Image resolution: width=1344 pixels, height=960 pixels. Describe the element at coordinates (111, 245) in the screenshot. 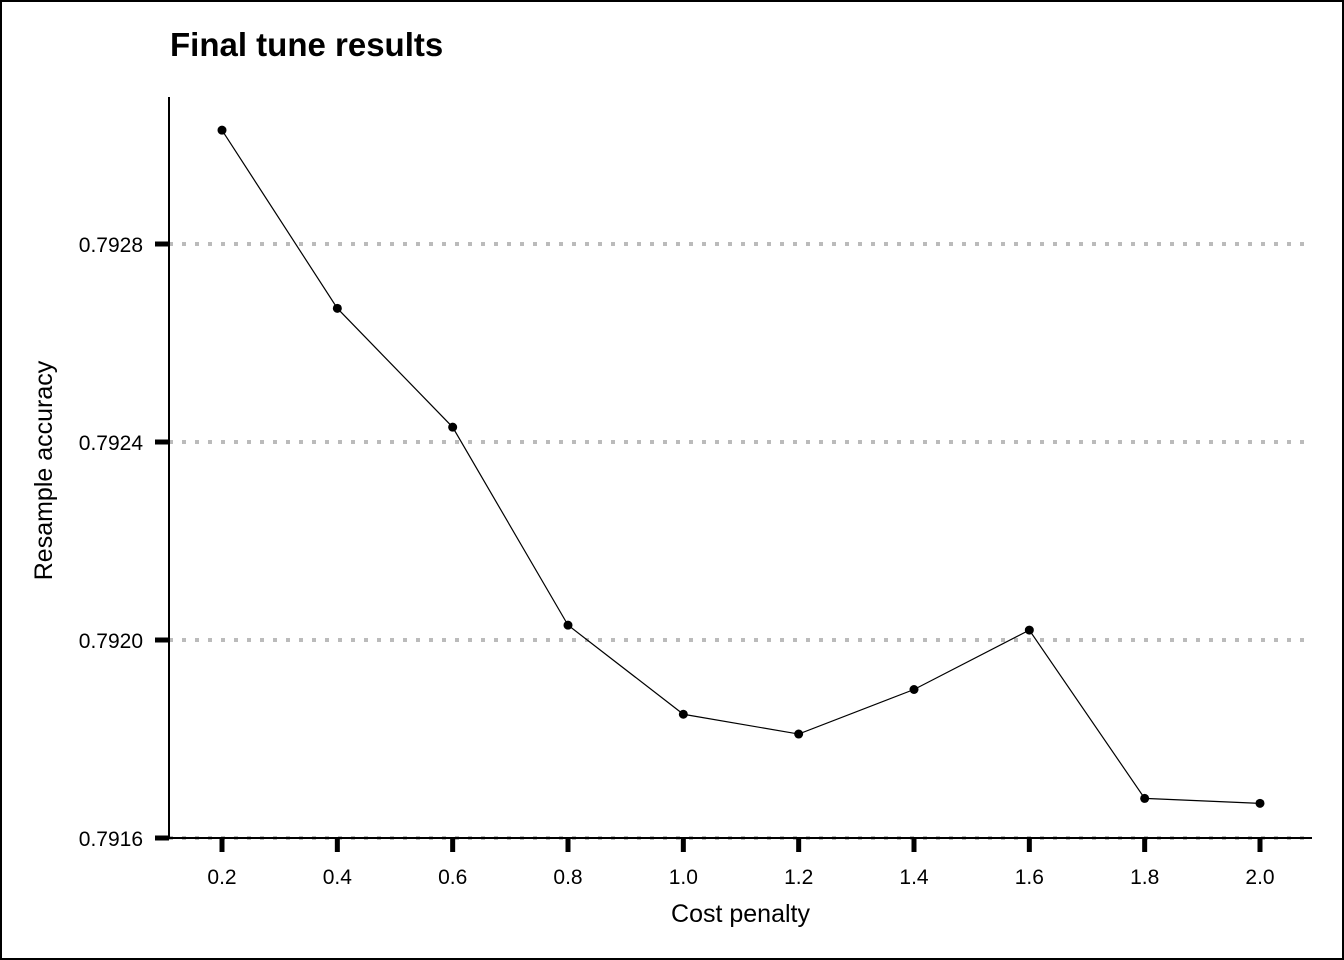

I see `y-tick-label-3: 0.7928` at that location.